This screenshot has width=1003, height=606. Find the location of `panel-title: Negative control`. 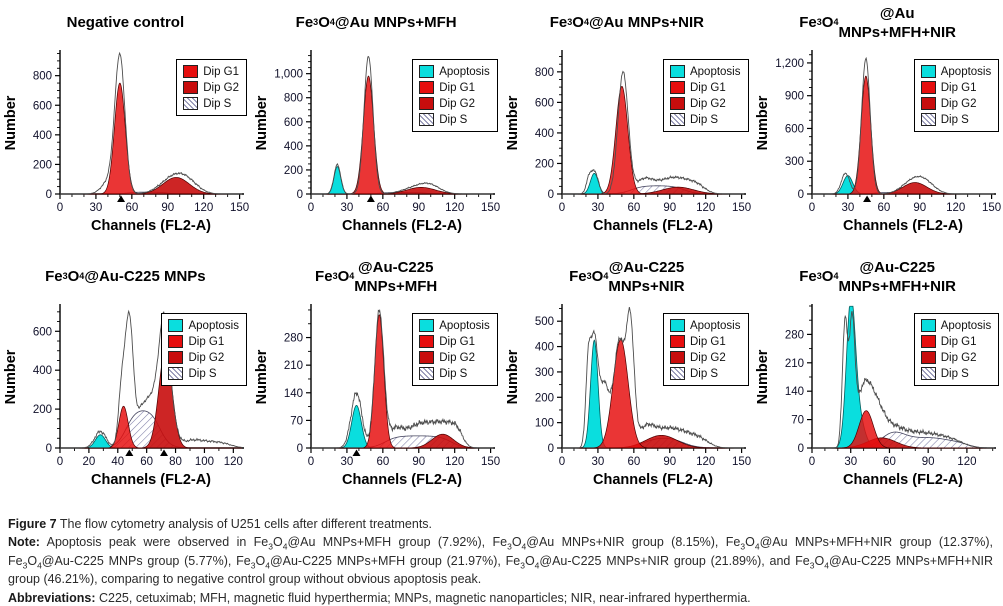

panel-title: Negative control is located at coordinates (125, 23).